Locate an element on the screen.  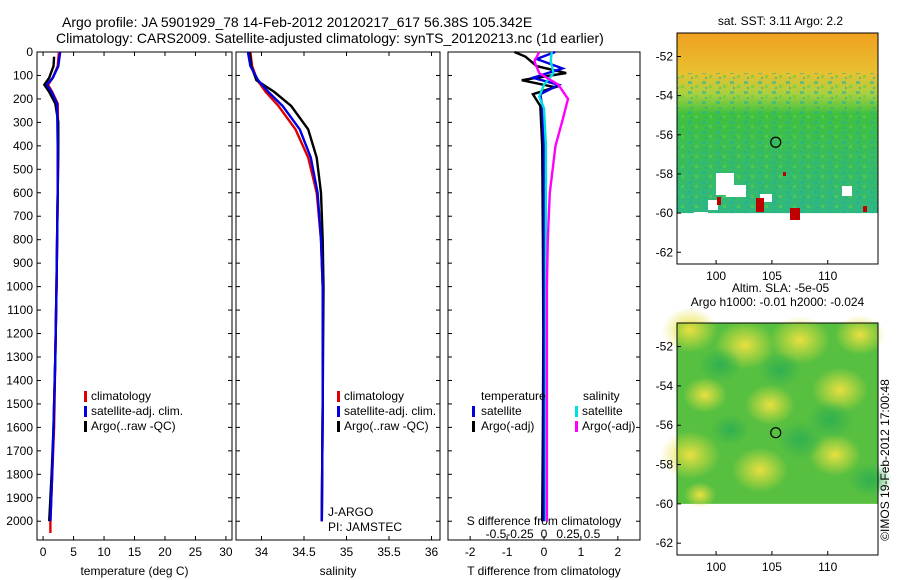
y-tick-label: 400 is located at coordinates (23, 146).